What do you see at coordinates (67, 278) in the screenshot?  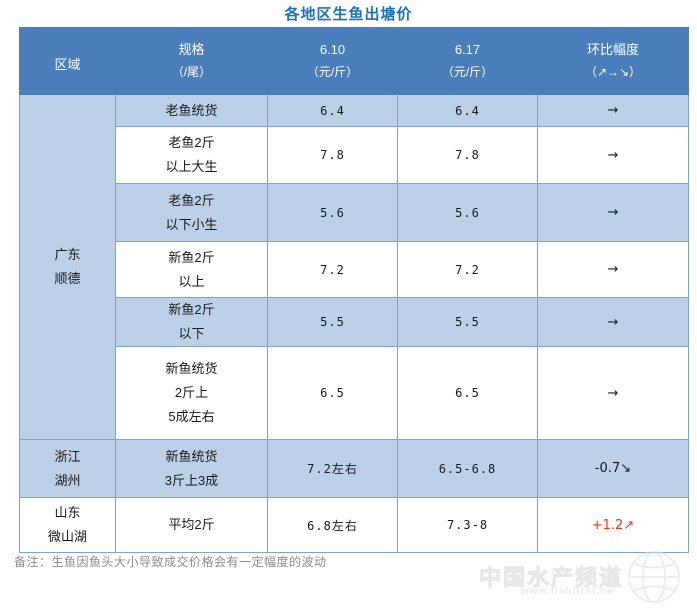 I see `region-line-2: 顺德` at bounding box center [67, 278].